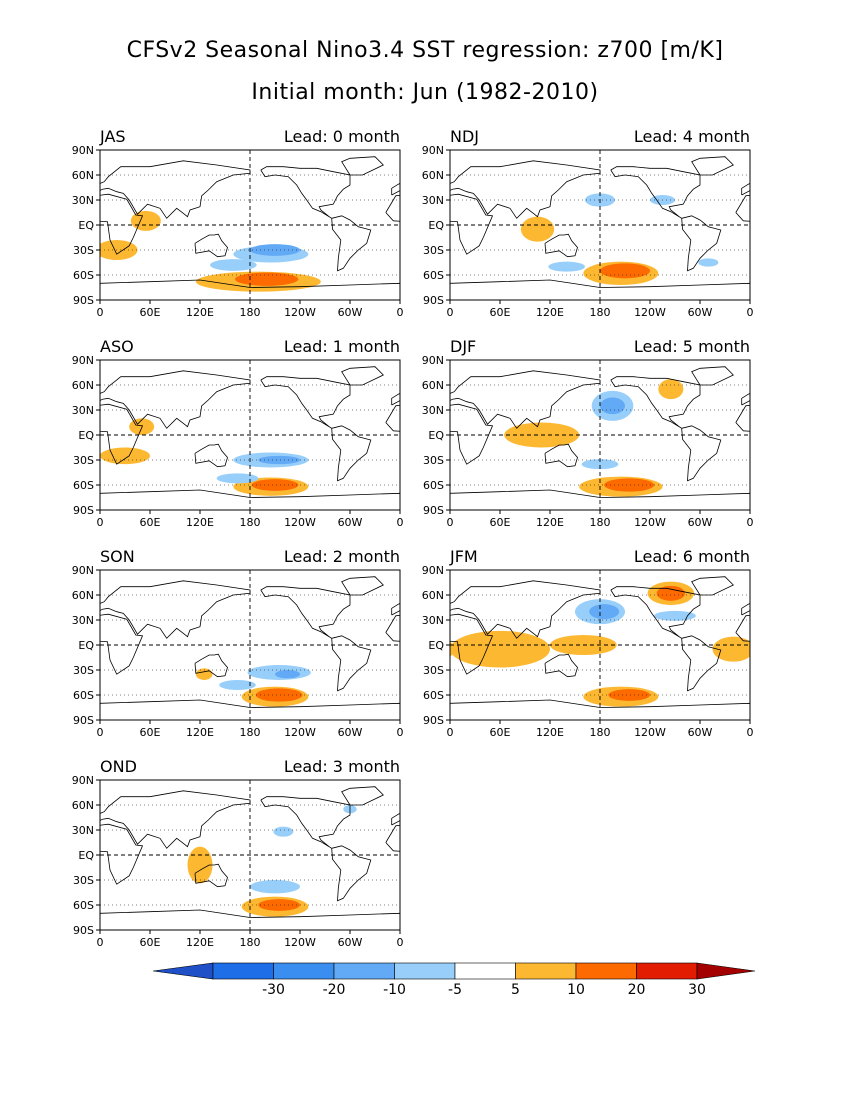 Image resolution: width=850 pixels, height=1100 pixels. What do you see at coordinates (334, 990) in the screenshot?
I see `colorbar-tick-label: -20` at bounding box center [334, 990].